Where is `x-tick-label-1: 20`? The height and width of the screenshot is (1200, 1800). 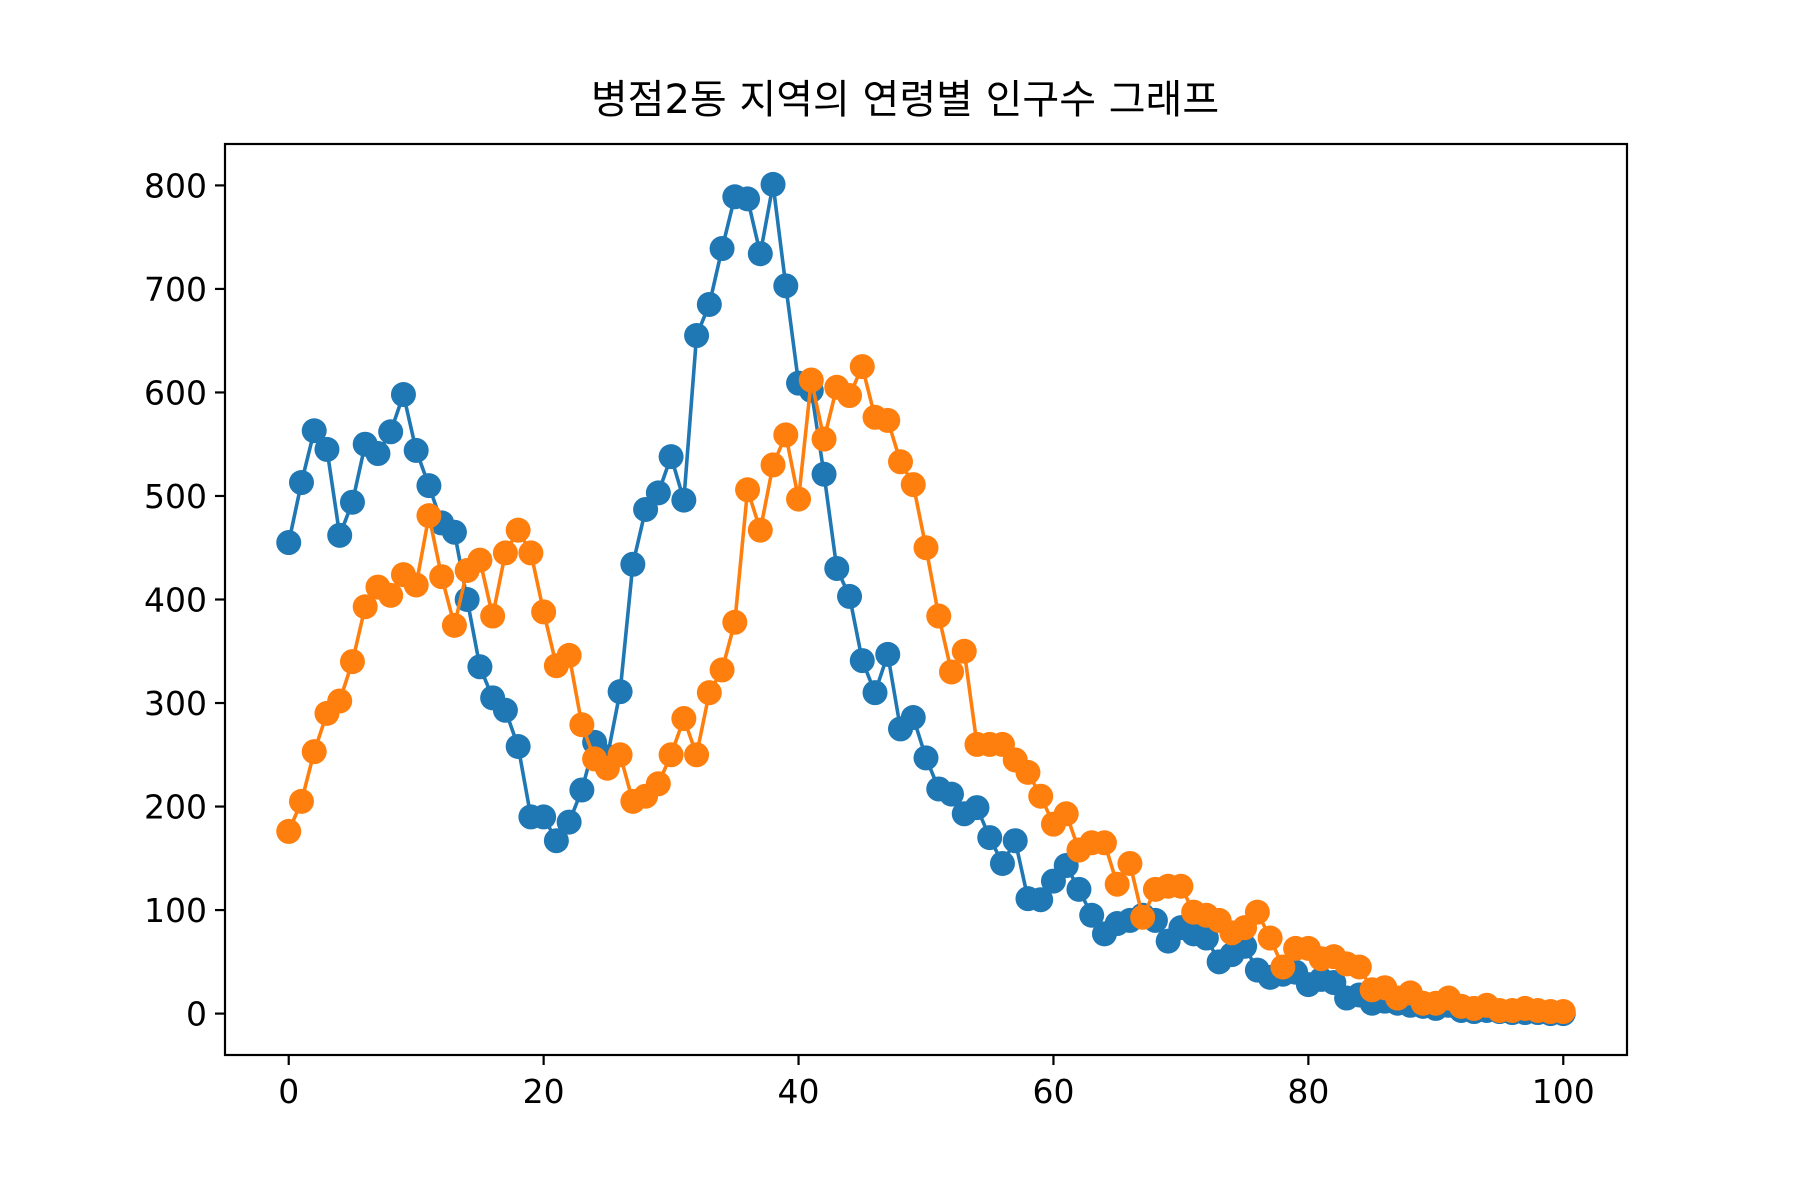 x-tick-label-1: 20 is located at coordinates (544, 1091).